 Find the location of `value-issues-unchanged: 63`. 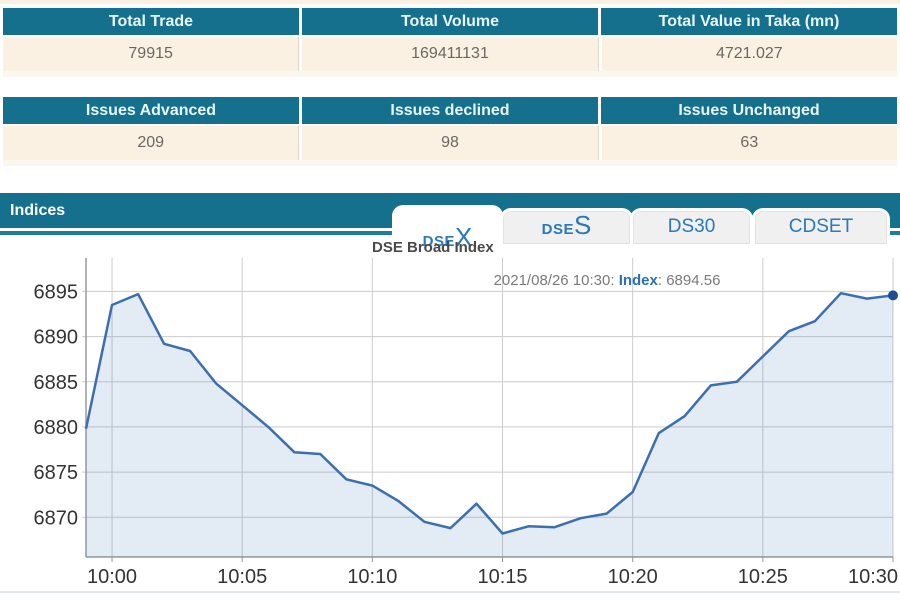

value-issues-unchanged: 63 is located at coordinates (749, 143).